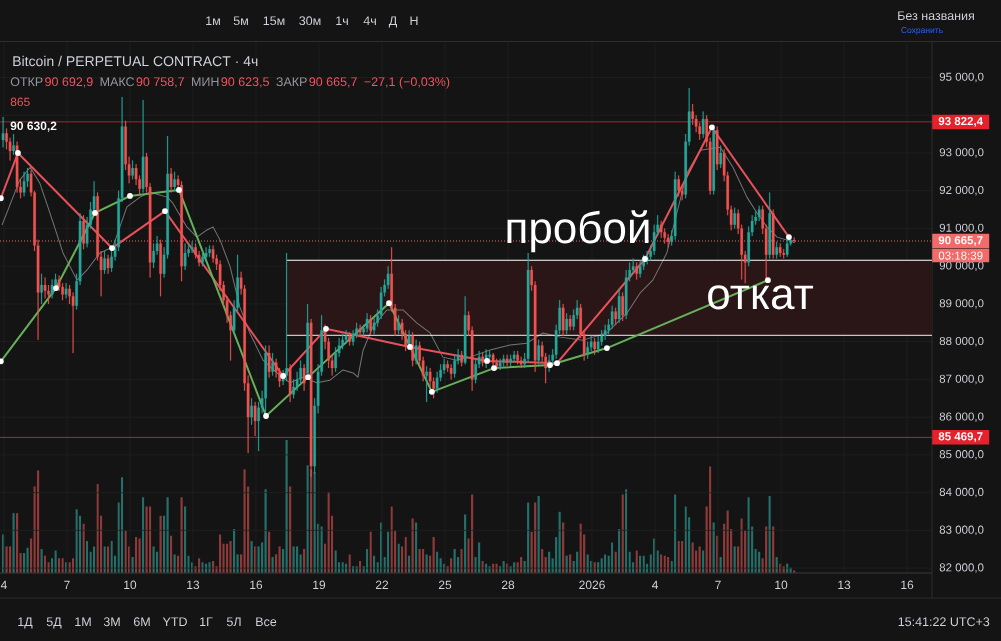 This screenshot has height=641, width=1001. Describe the element at coordinates (961, 77) in the screenshot. I see `y-tick-label: 95 000,0` at that location.